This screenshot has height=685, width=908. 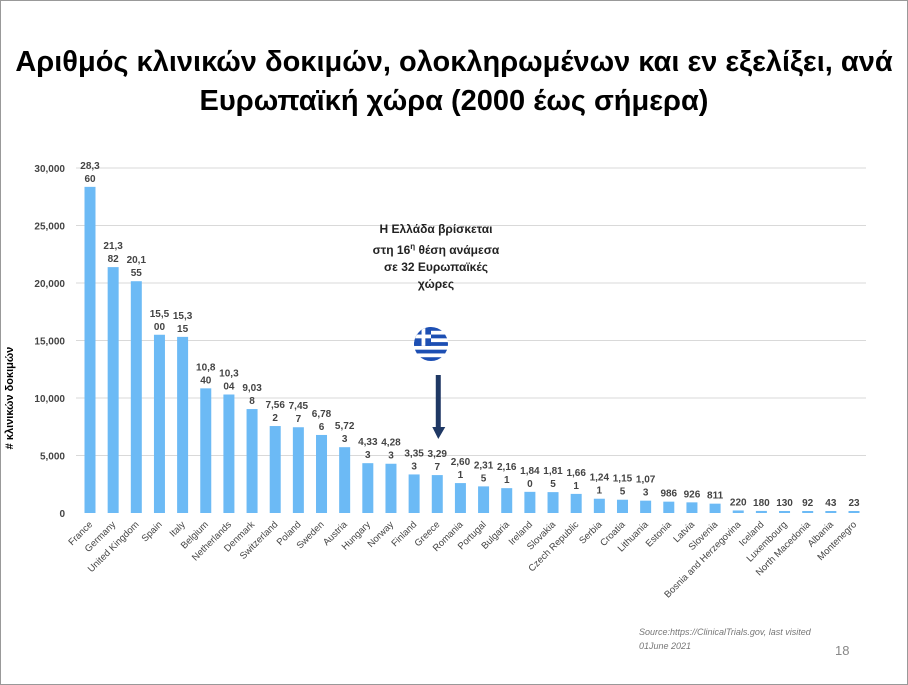 What do you see at coordinates (49, 399) in the screenshot?
I see `y-tick-label: 10,000` at bounding box center [49, 399].